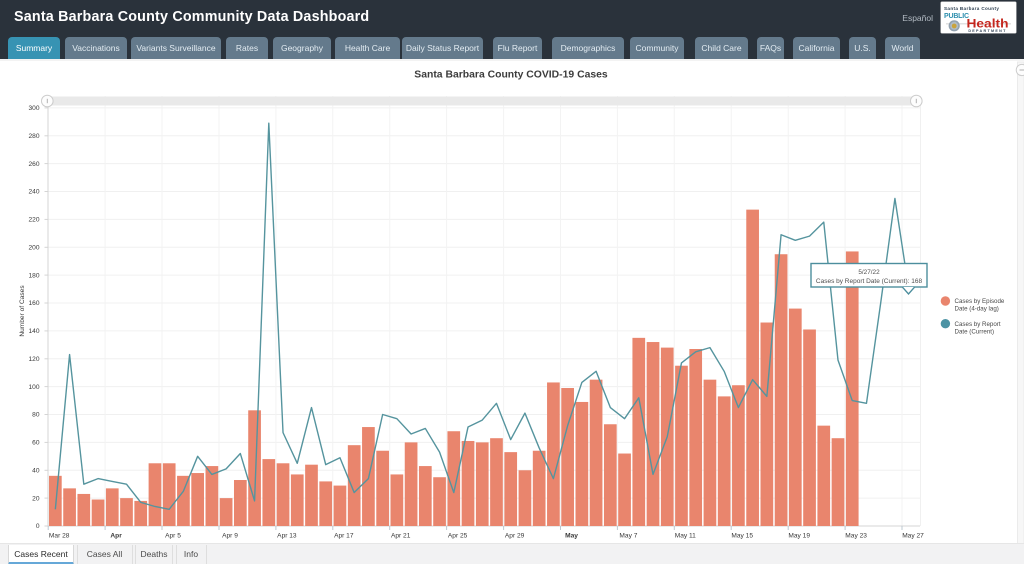 The width and height of the screenshot is (1024, 564). I want to click on svg-text: Santa Barbara County, so click(971, 8).